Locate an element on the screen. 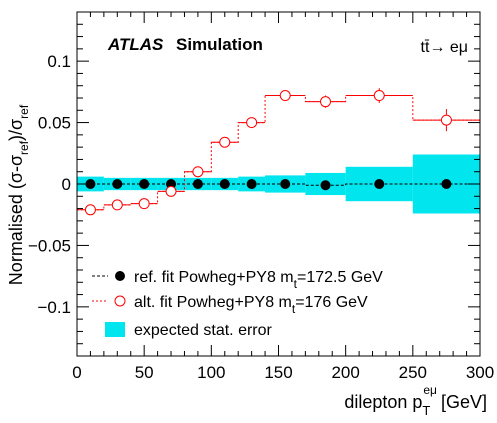 The height and width of the screenshot is (423, 497). y-tick-label: −0.1 is located at coordinates (54, 307).